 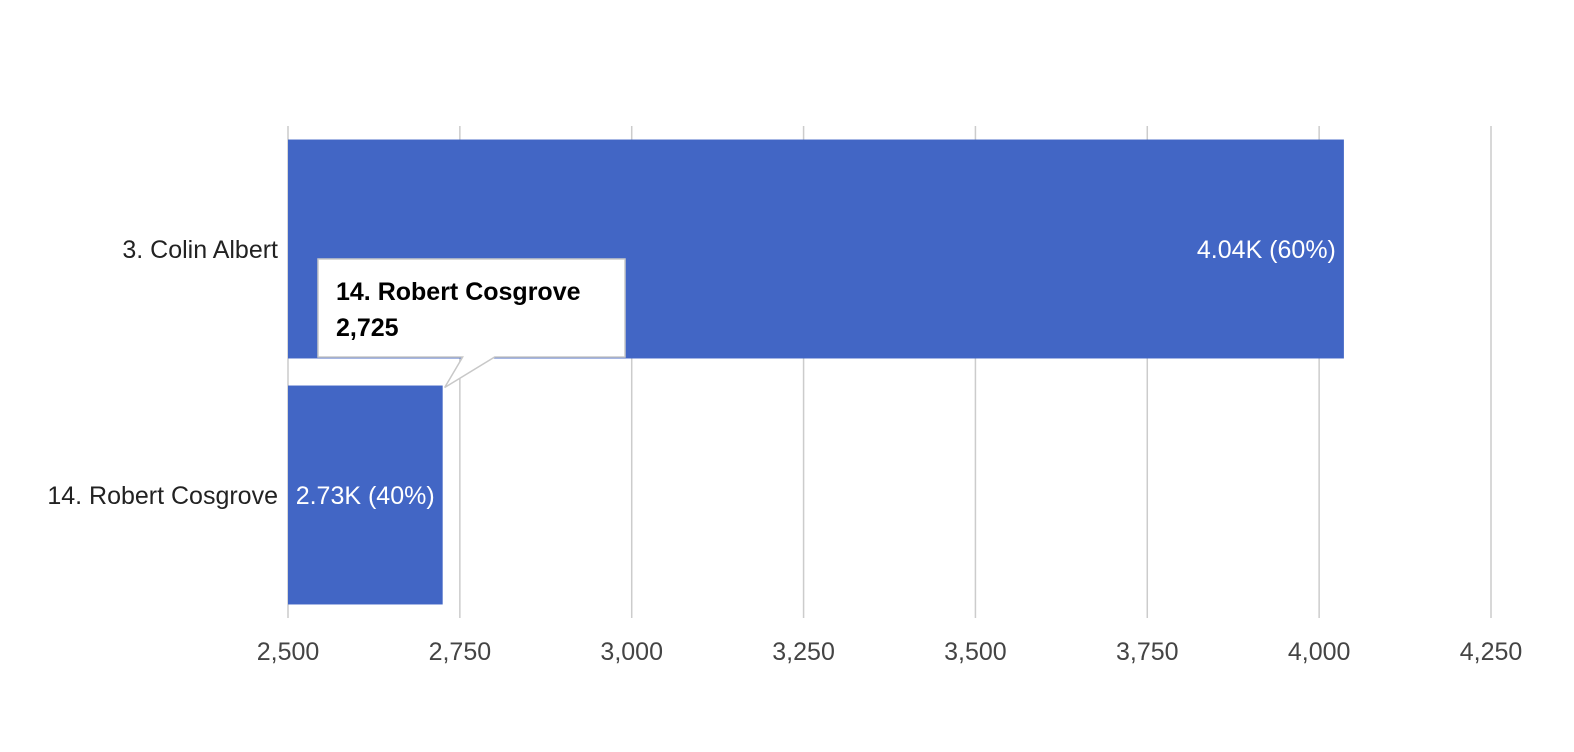 What do you see at coordinates (1147, 652) in the screenshot?
I see `x-tick-label: 3,750` at bounding box center [1147, 652].